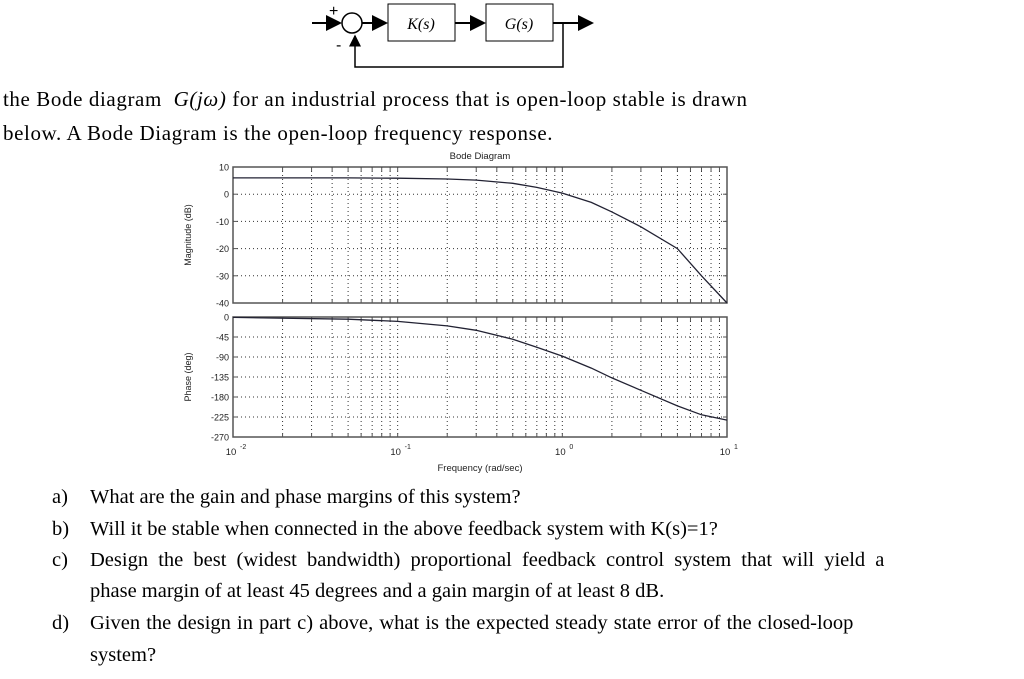  I want to click on chart-xlabel: Frequency (rad/sec), so click(479, 468).